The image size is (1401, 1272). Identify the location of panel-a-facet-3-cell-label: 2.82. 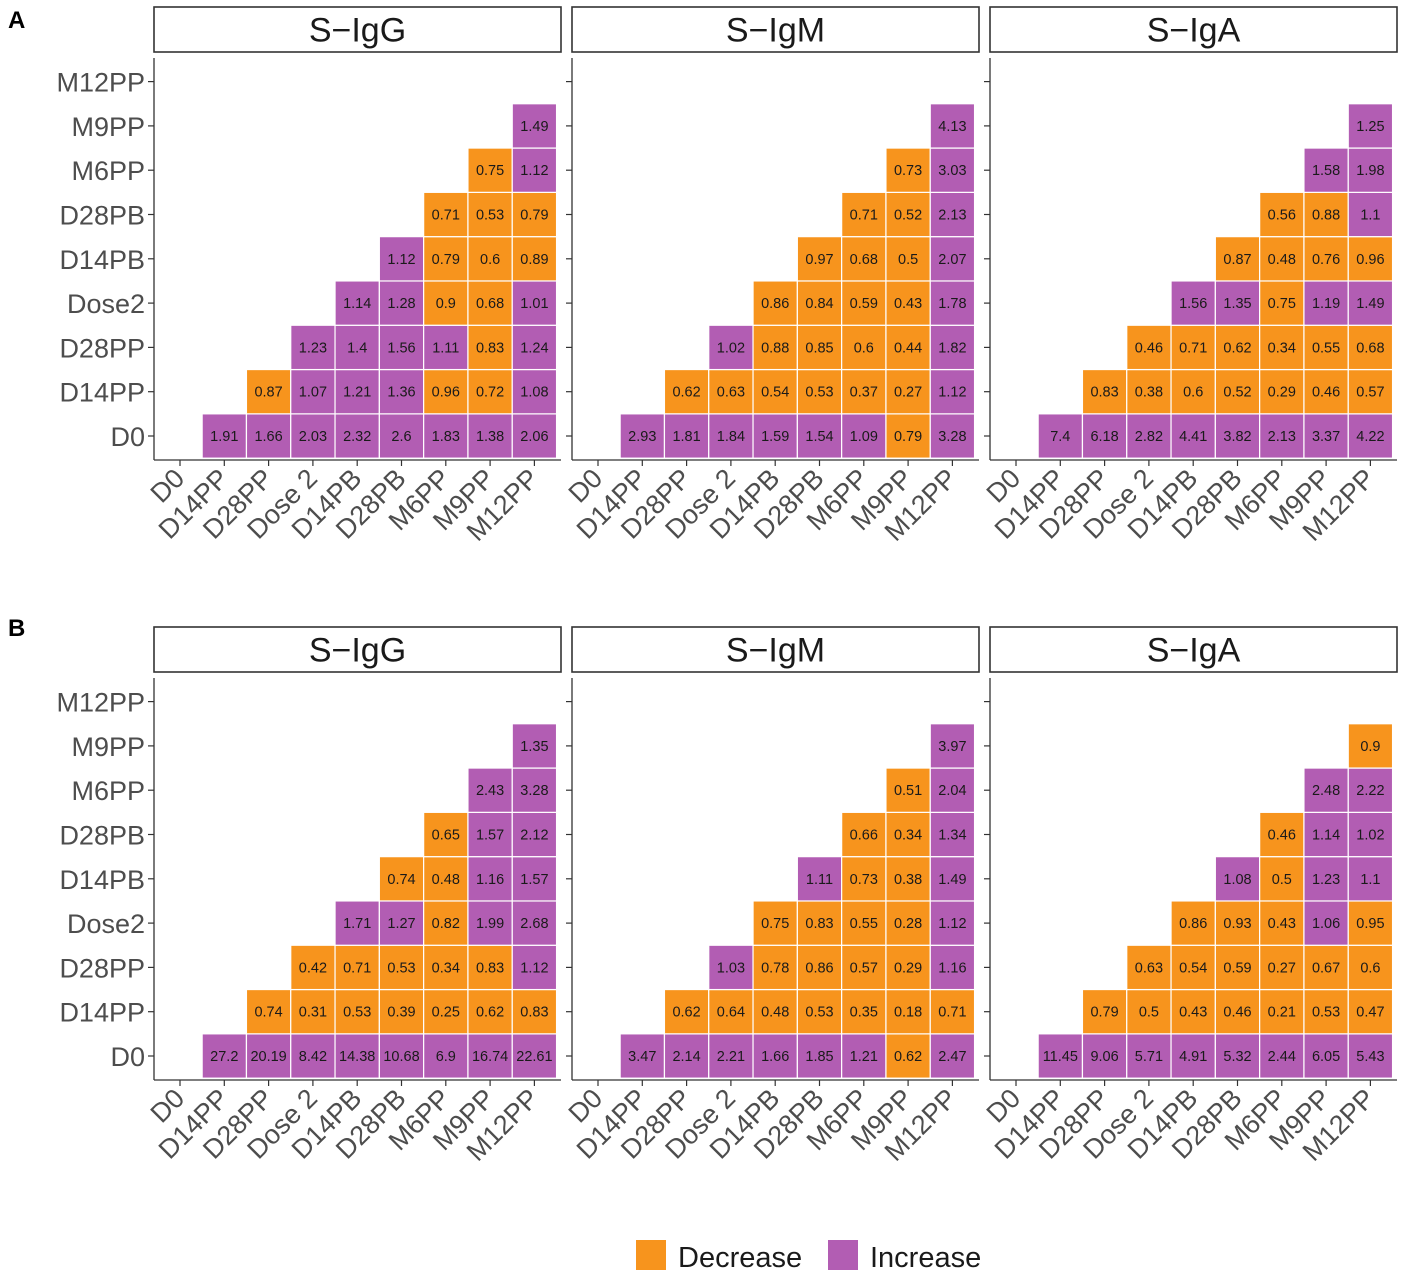
(1149, 437).